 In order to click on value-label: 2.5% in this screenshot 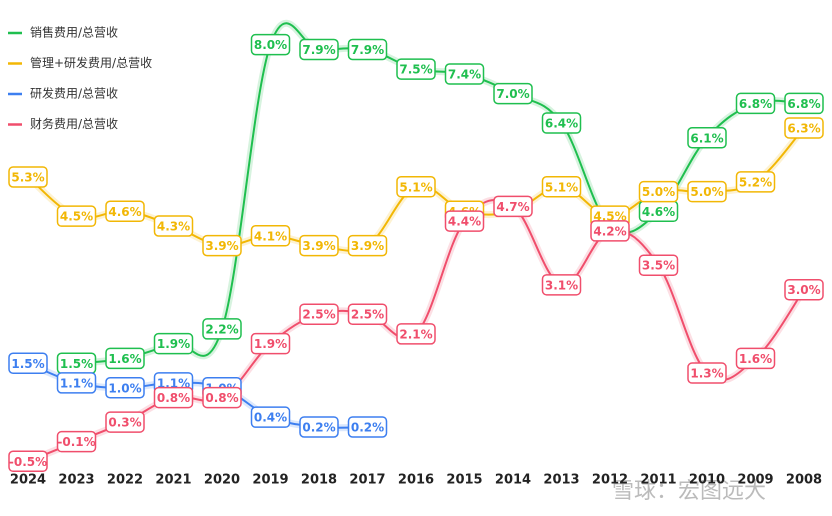, I will do `click(318, 315)`.